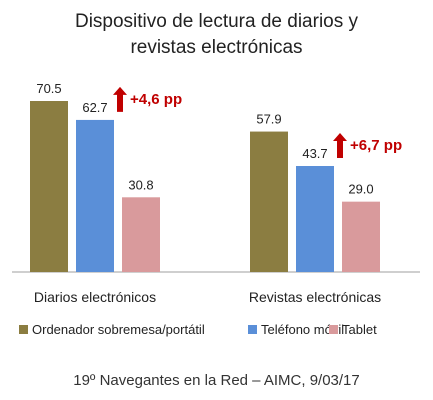  I want to click on bar-revistas-electronicas-telefono-movil, so click(315, 219).